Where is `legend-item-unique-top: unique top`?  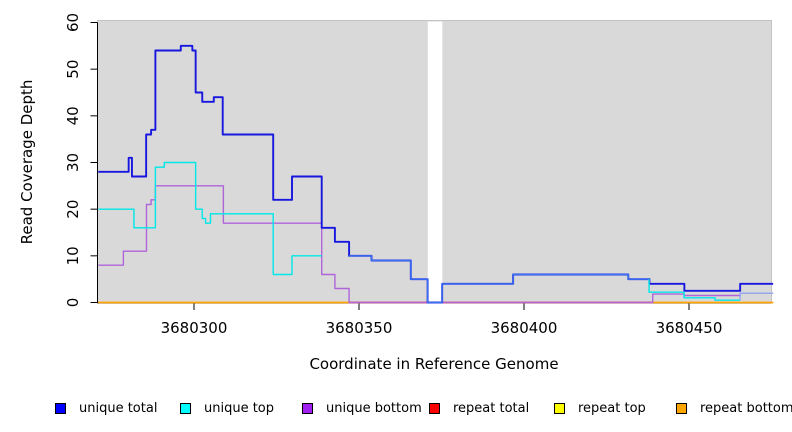 legend-item-unique-top: unique top is located at coordinates (227, 408).